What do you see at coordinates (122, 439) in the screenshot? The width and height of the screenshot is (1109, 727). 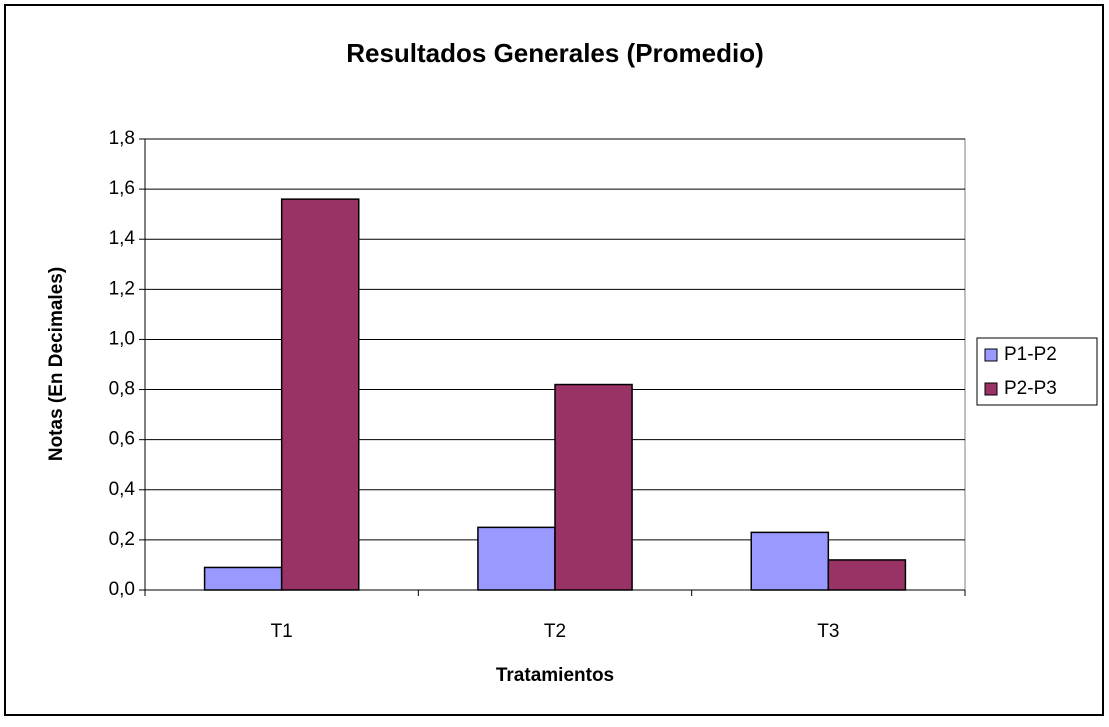 I see `y-tick-label: 0,6` at bounding box center [122, 439].